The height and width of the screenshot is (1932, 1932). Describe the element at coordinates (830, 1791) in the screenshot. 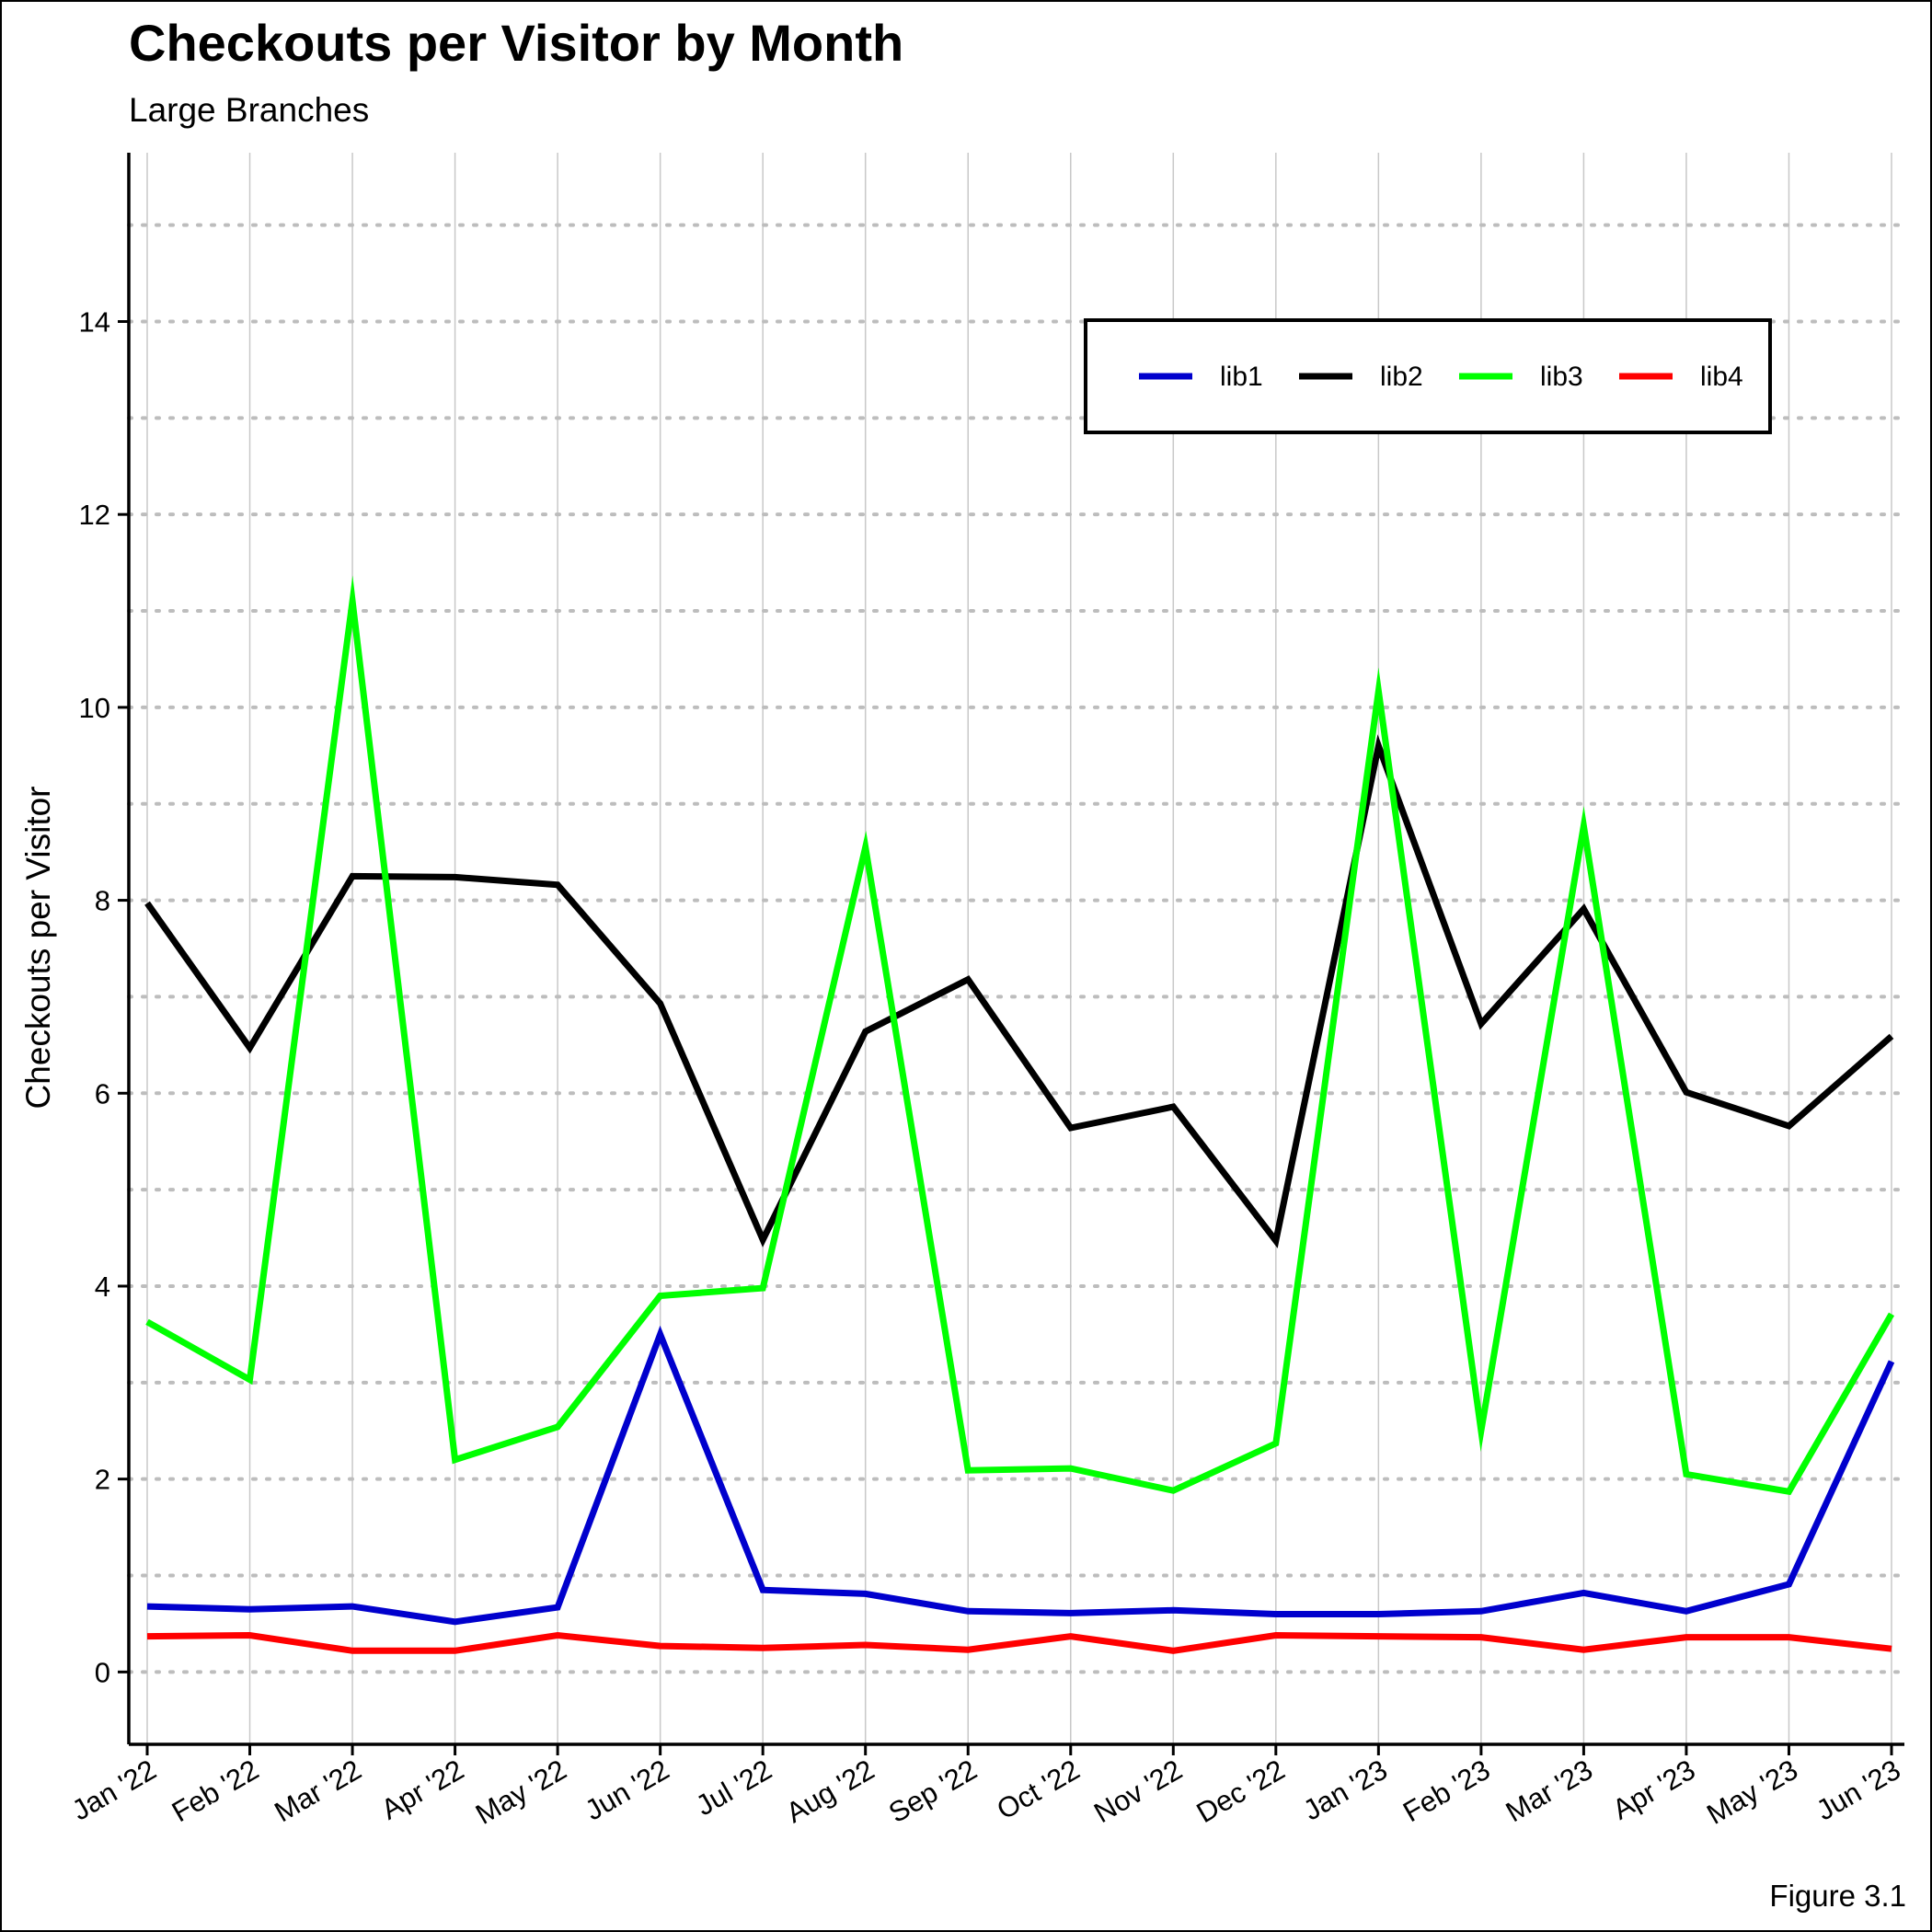

I see `x-tick-label: Aug '22` at that location.